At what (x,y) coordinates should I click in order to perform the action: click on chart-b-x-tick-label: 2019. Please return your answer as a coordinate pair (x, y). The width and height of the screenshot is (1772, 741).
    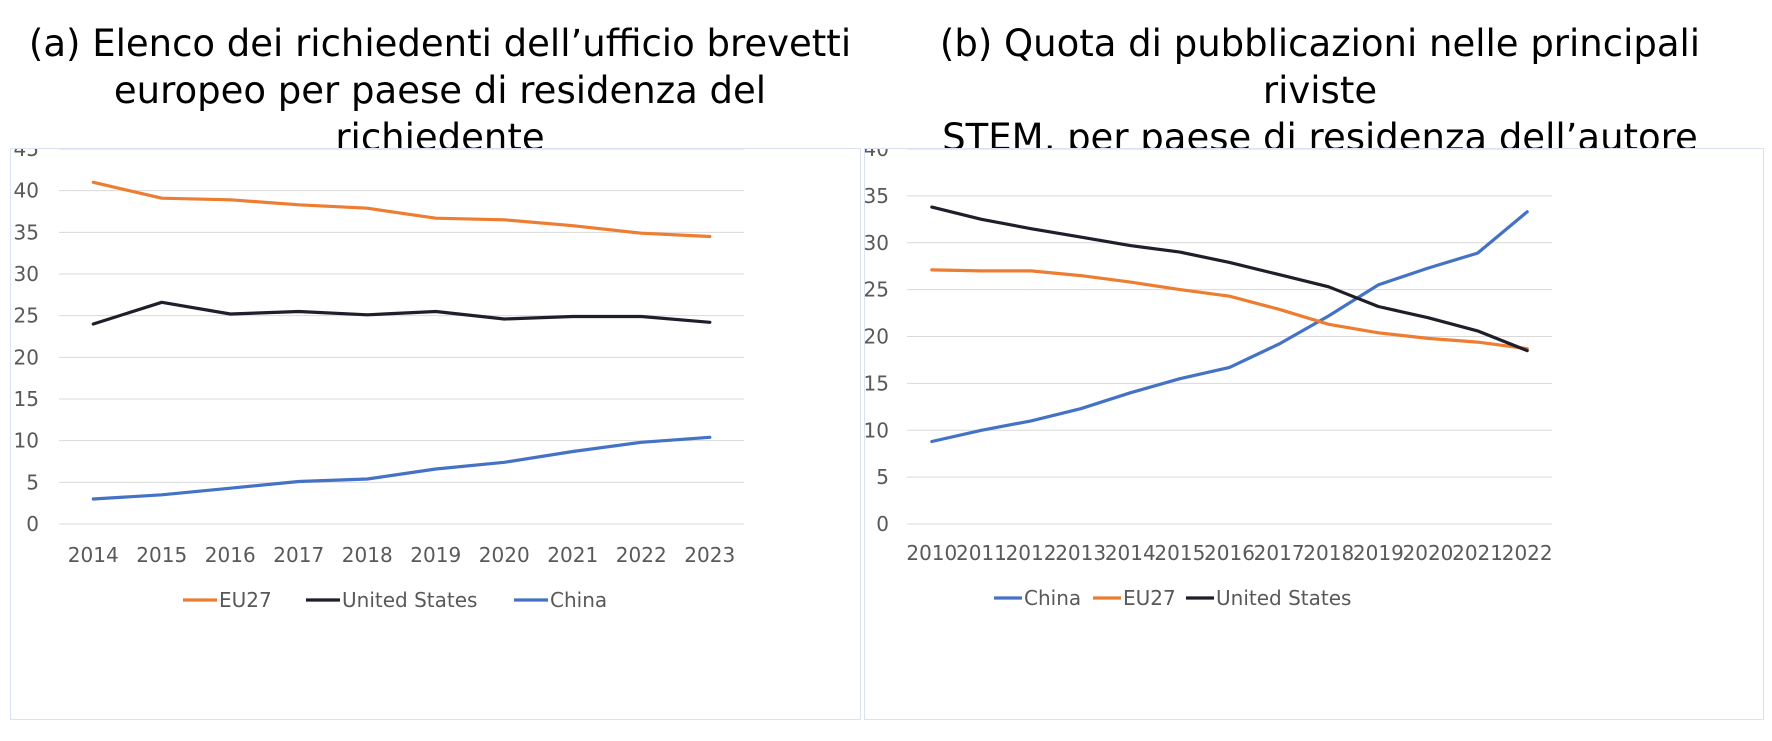
    Looking at the image, I should click on (1378, 553).